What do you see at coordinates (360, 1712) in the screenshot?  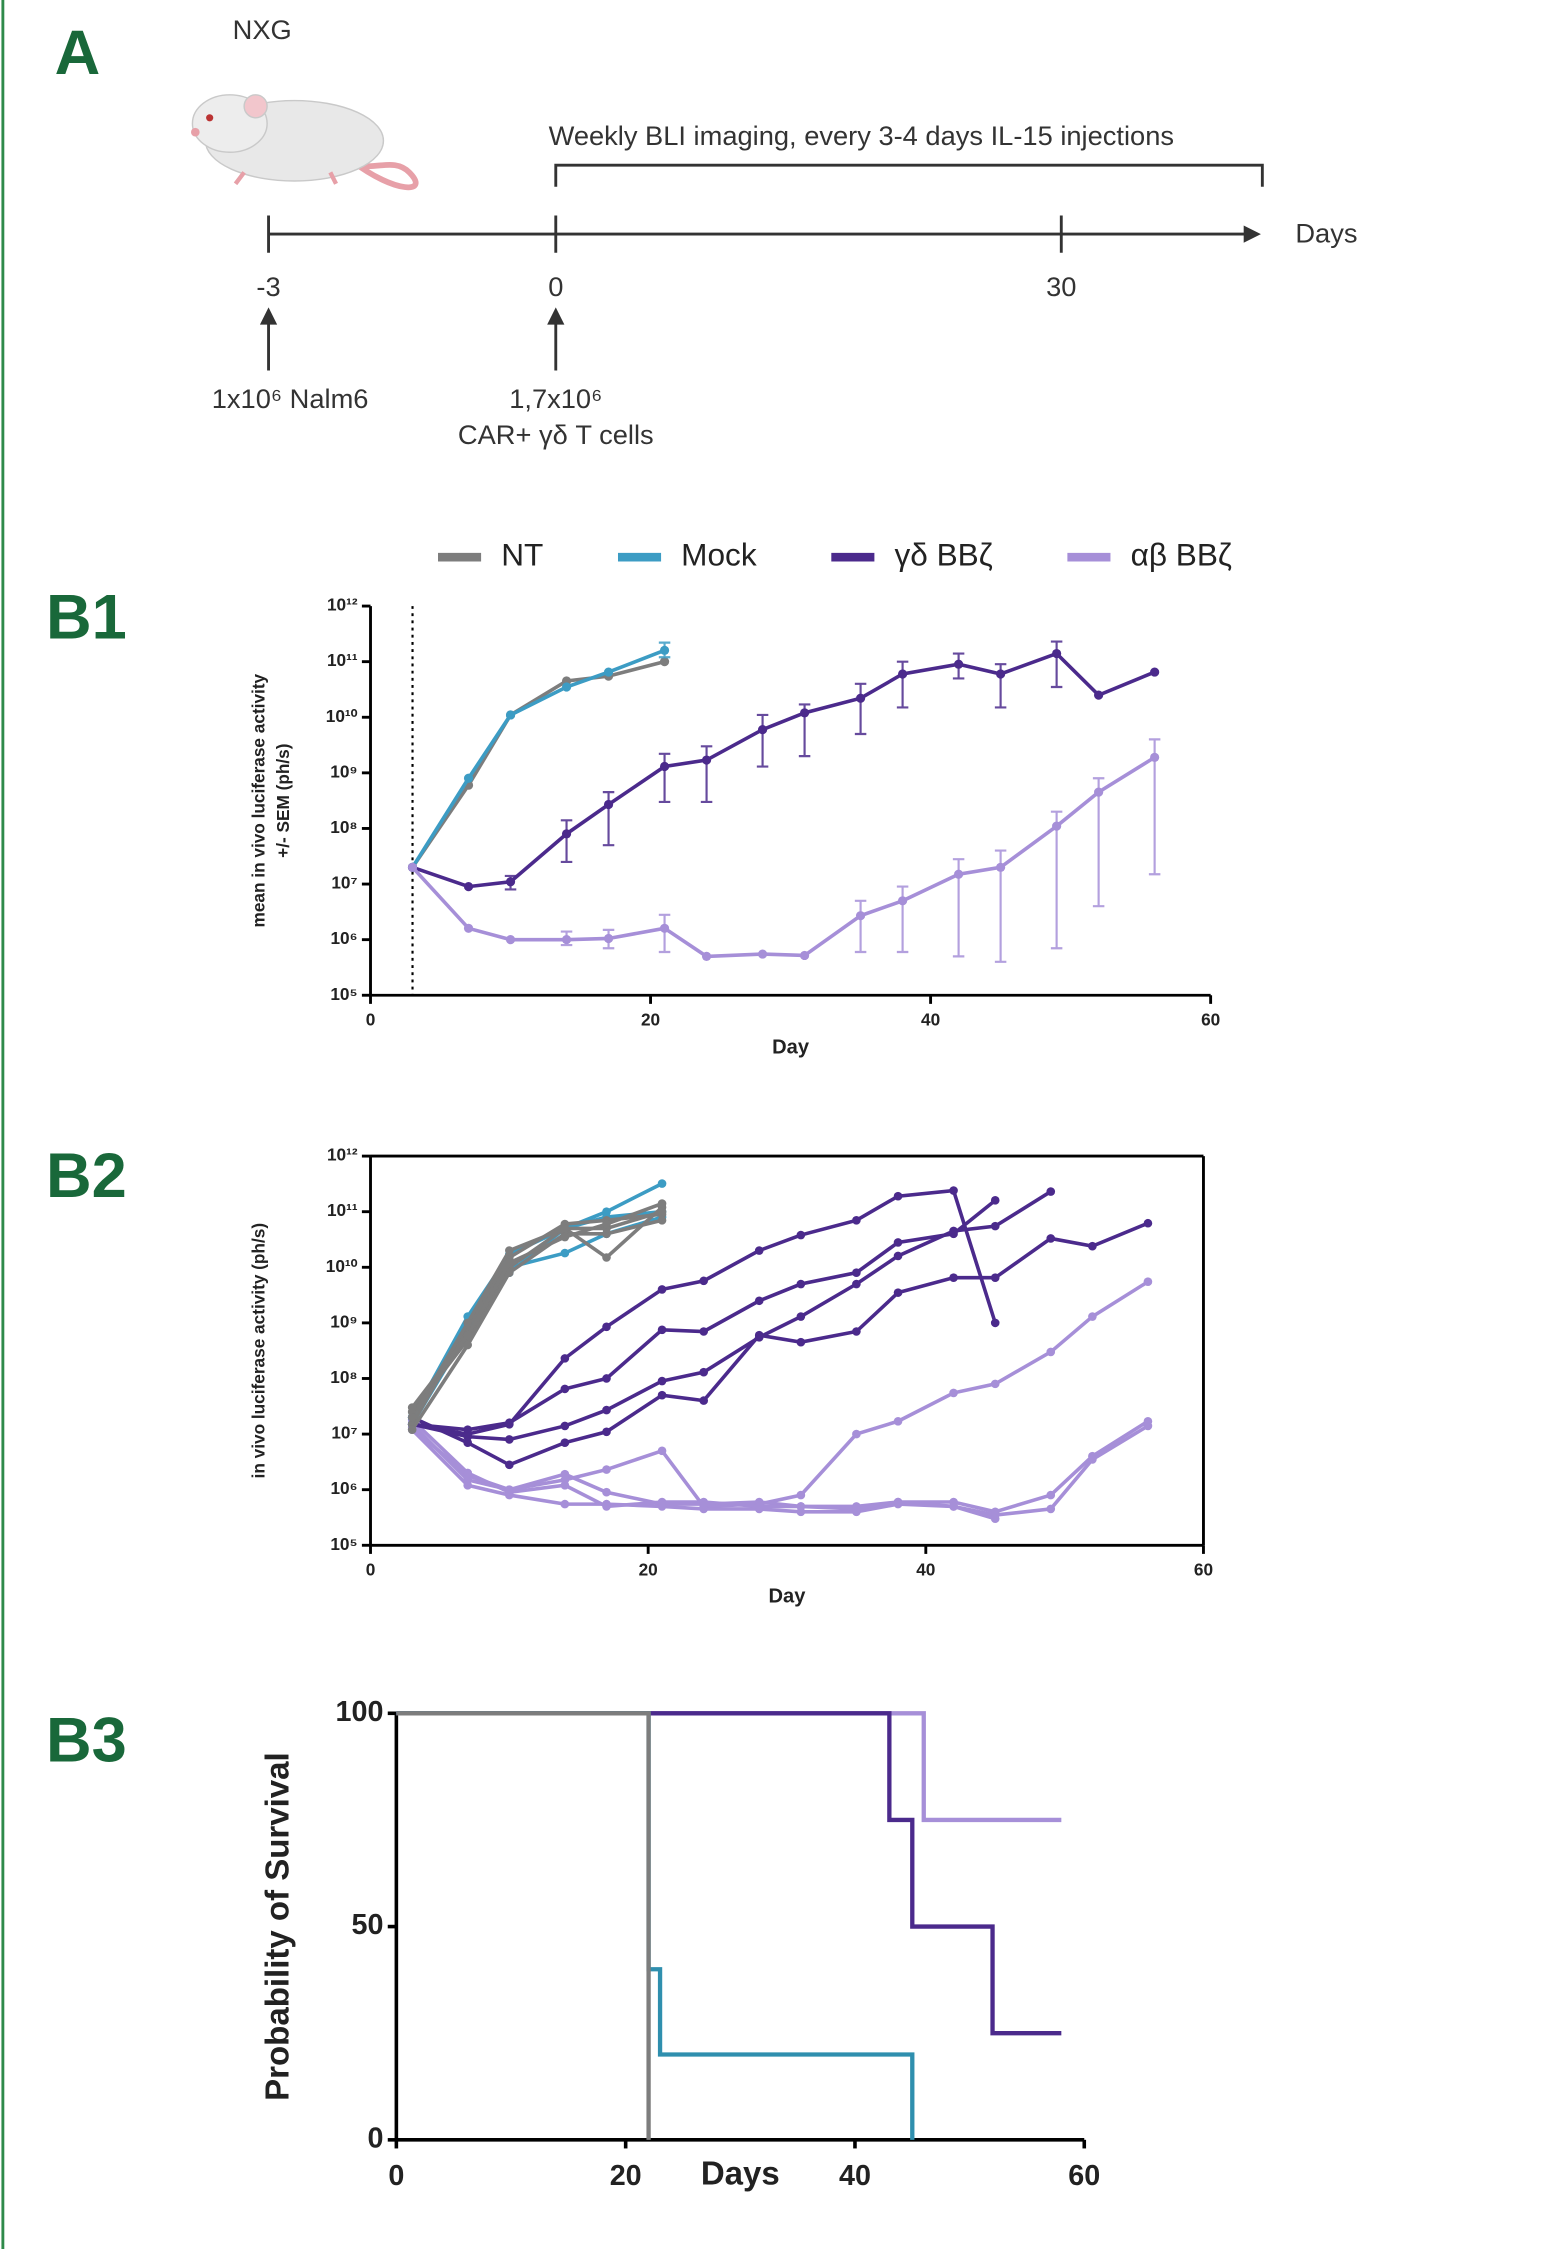 I see `y-tick-label: 100` at bounding box center [360, 1712].